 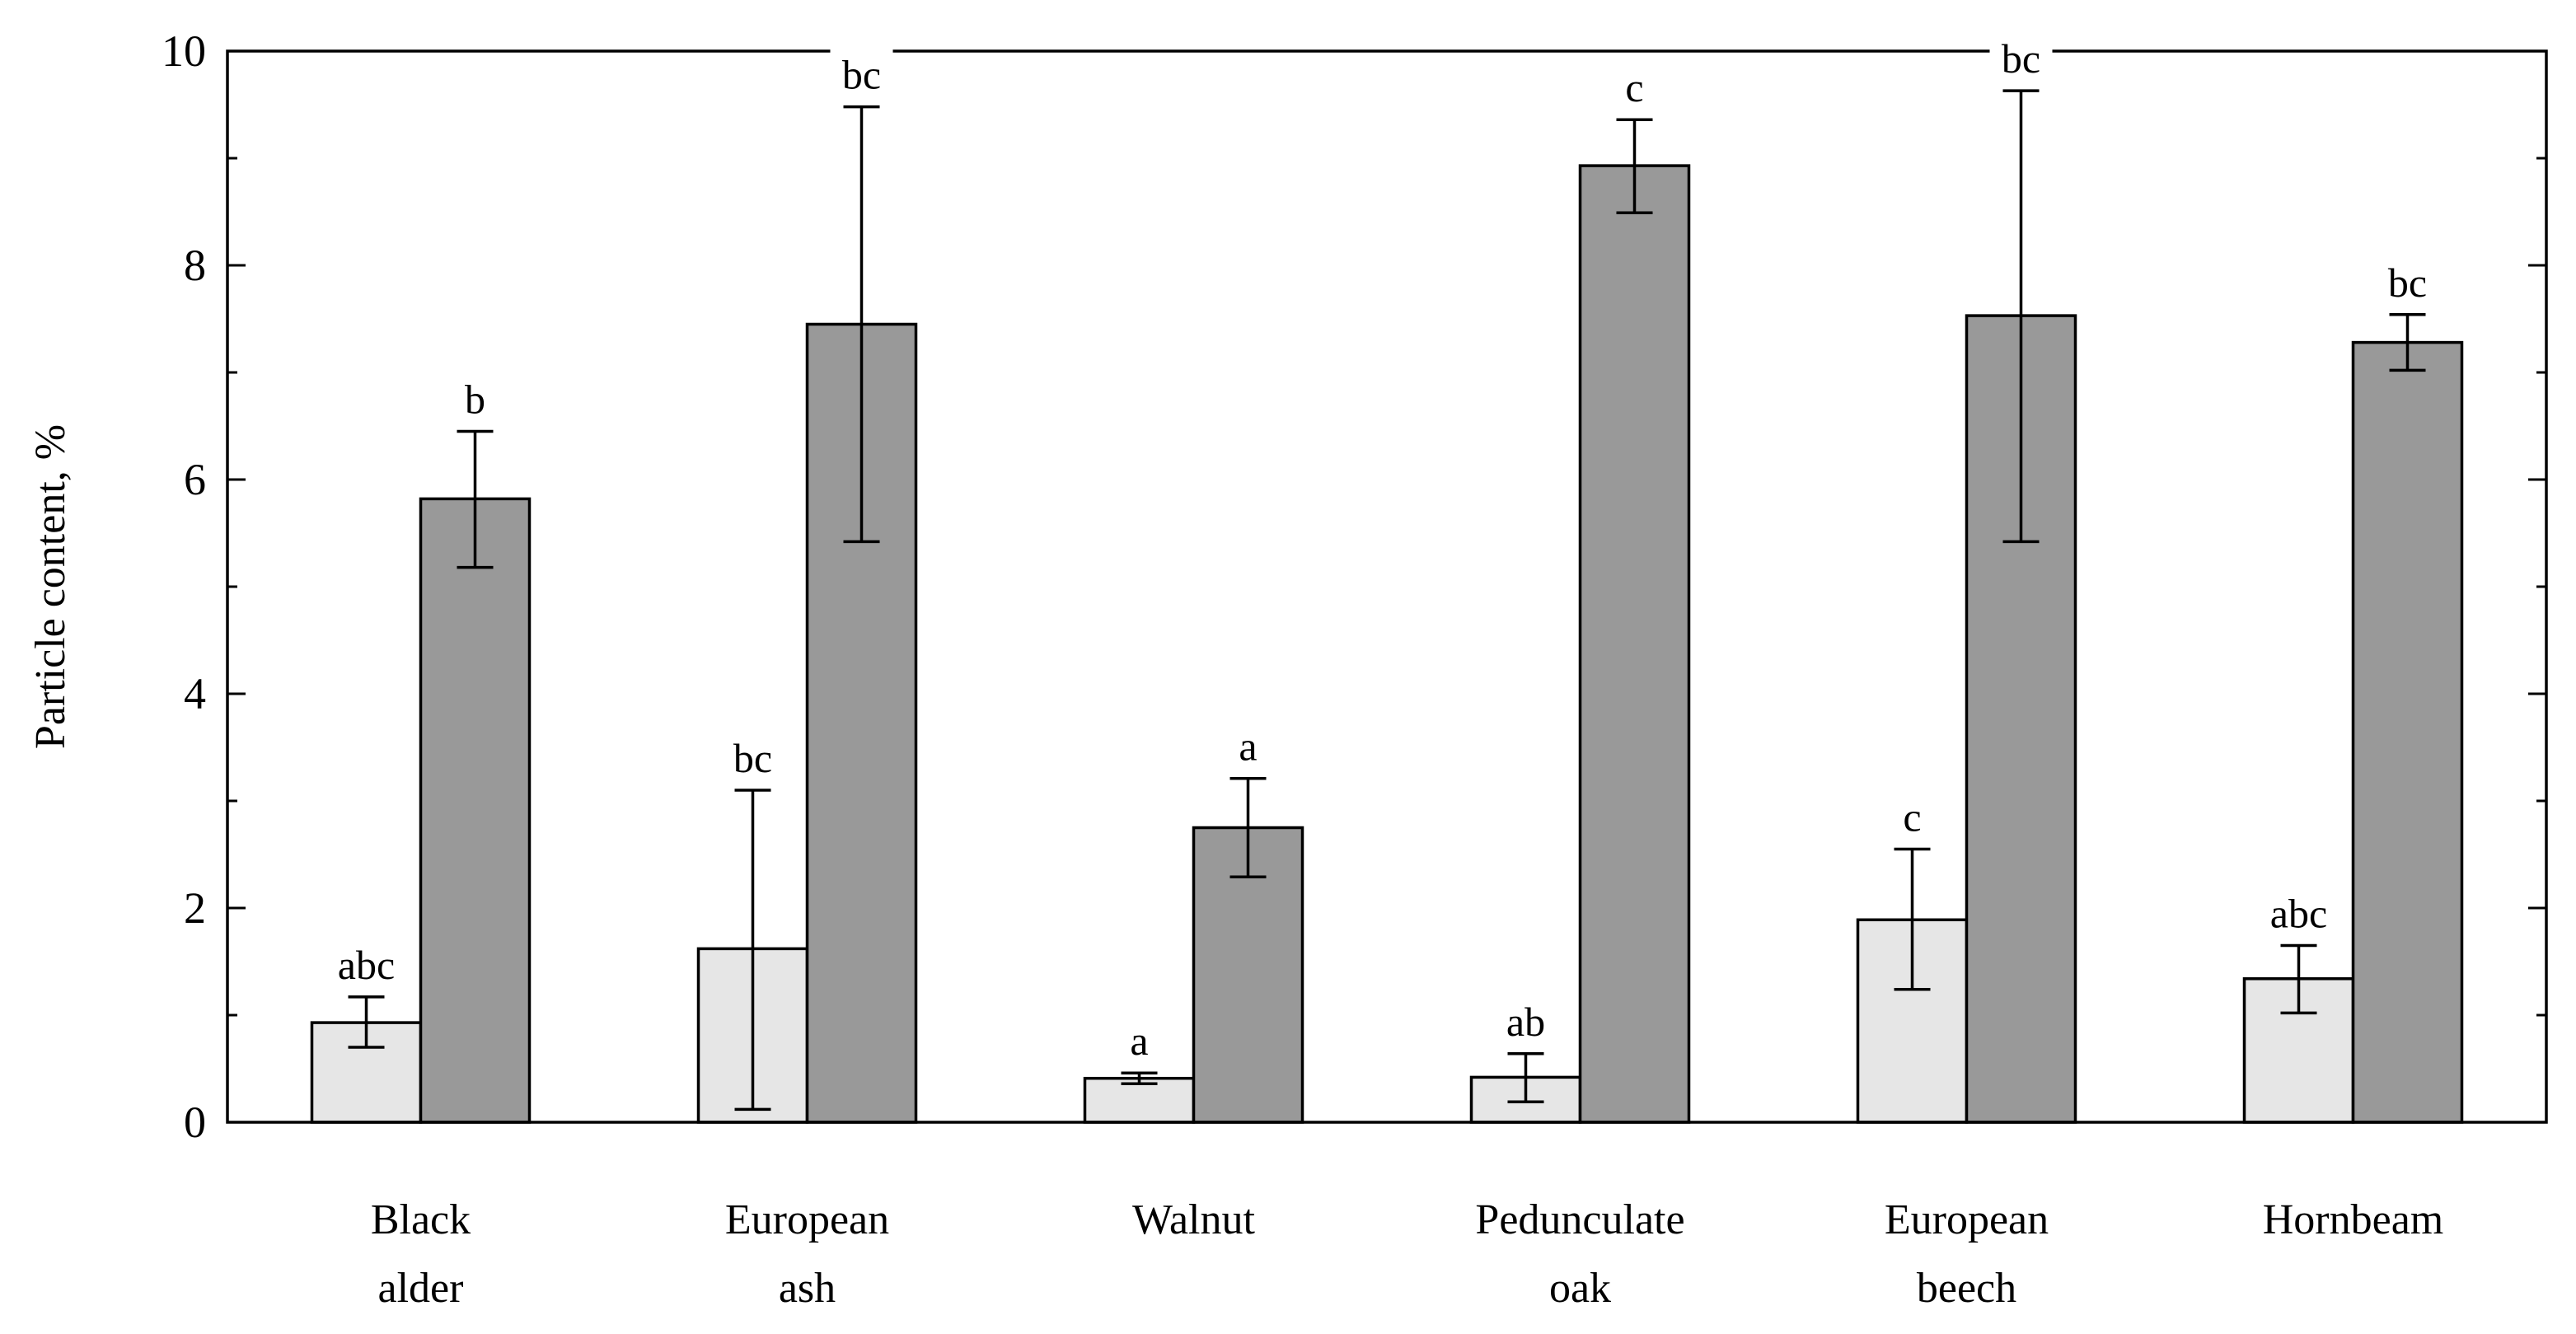 What do you see at coordinates (421, 1219) in the screenshot?
I see `category-label: Black` at bounding box center [421, 1219].